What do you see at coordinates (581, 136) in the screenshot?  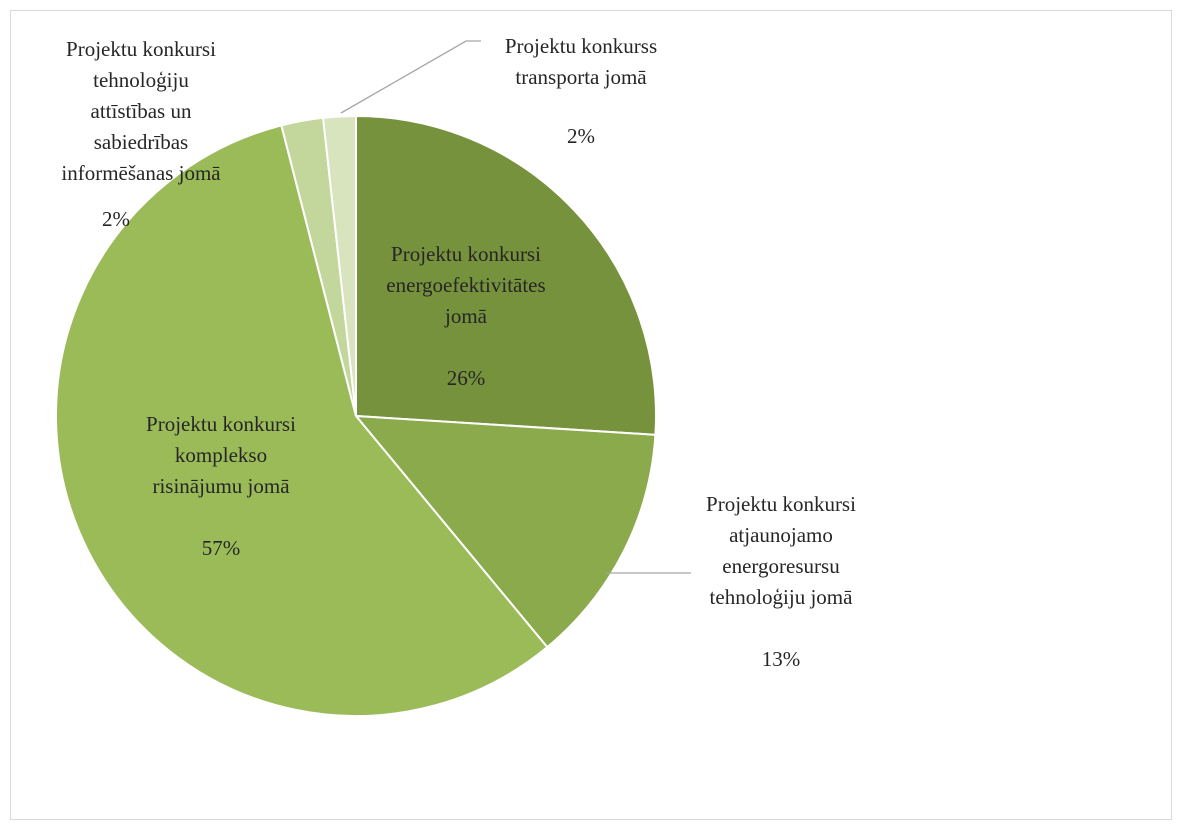 I see `slice-value-5: 2%` at bounding box center [581, 136].